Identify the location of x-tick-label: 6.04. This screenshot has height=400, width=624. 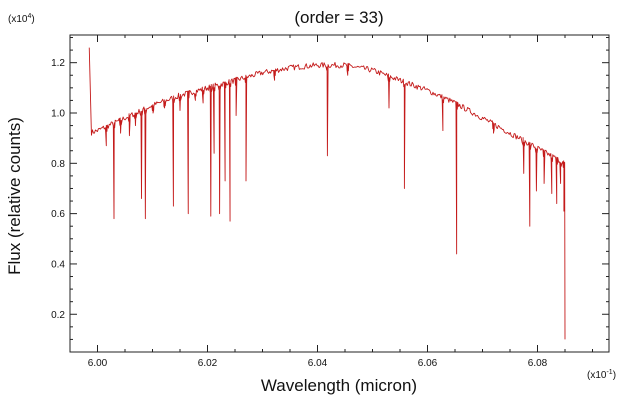
(318, 363).